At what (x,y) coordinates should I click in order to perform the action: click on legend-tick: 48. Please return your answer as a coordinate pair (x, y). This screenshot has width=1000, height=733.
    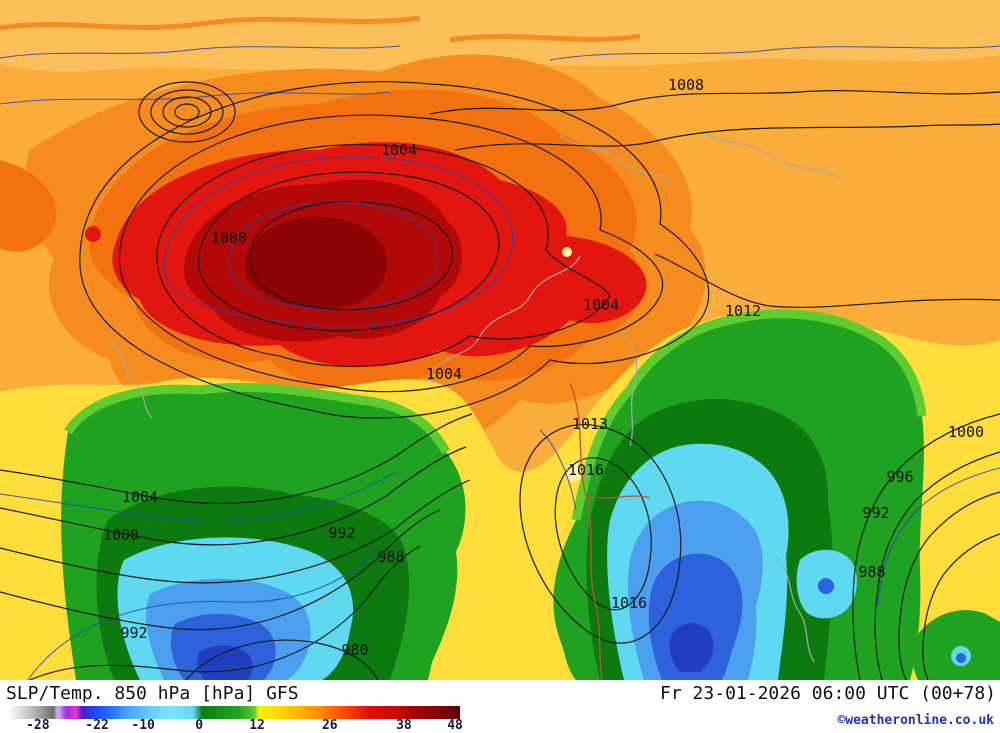
    Looking at the image, I should click on (455, 725).